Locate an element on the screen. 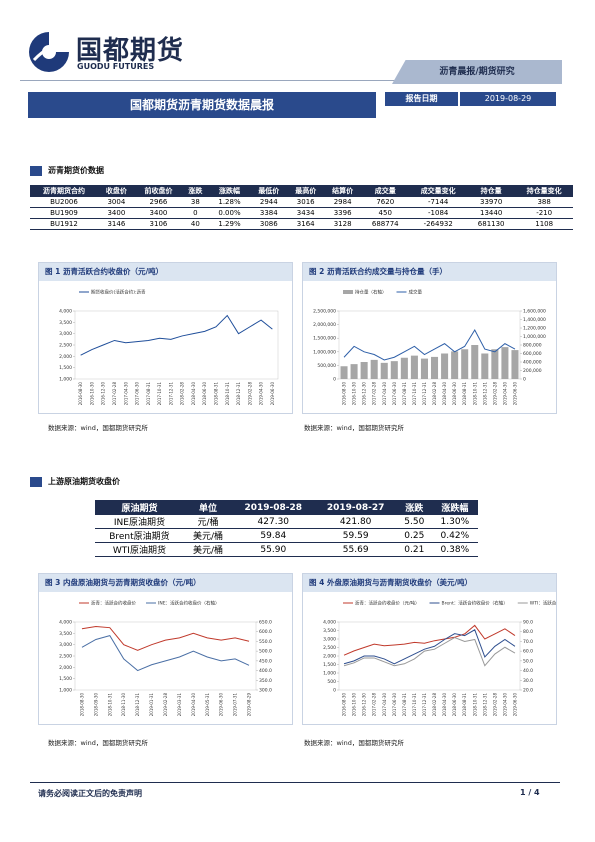  x-tick-label: 2019-05-31 is located at coordinates (207, 705).